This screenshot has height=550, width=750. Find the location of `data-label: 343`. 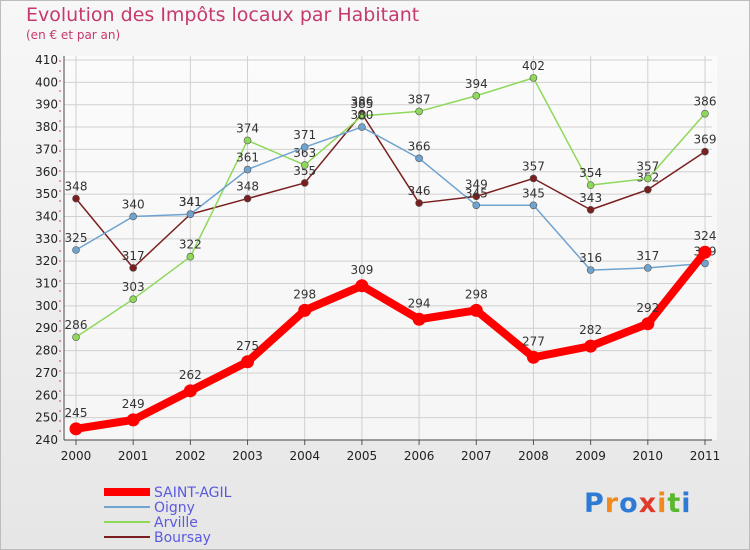

data-label: 343 is located at coordinates (590, 198).